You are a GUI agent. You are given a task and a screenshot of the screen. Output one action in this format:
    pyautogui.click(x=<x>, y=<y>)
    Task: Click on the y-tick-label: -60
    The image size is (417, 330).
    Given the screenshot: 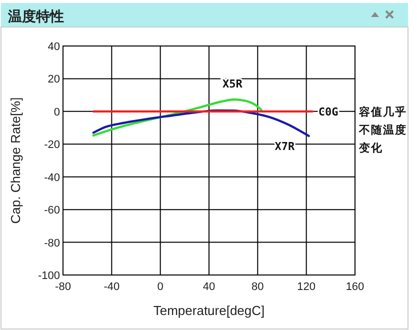 What is the action you would take?
    pyautogui.click(x=52, y=210)
    